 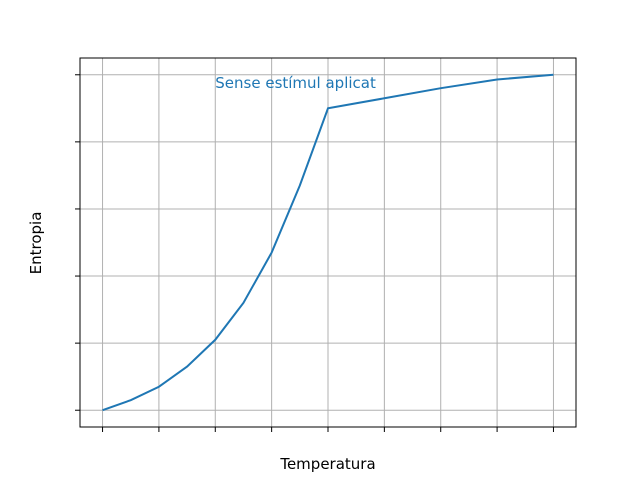 I want to click on x-axis-label: Temperatura, so click(x=327, y=464).